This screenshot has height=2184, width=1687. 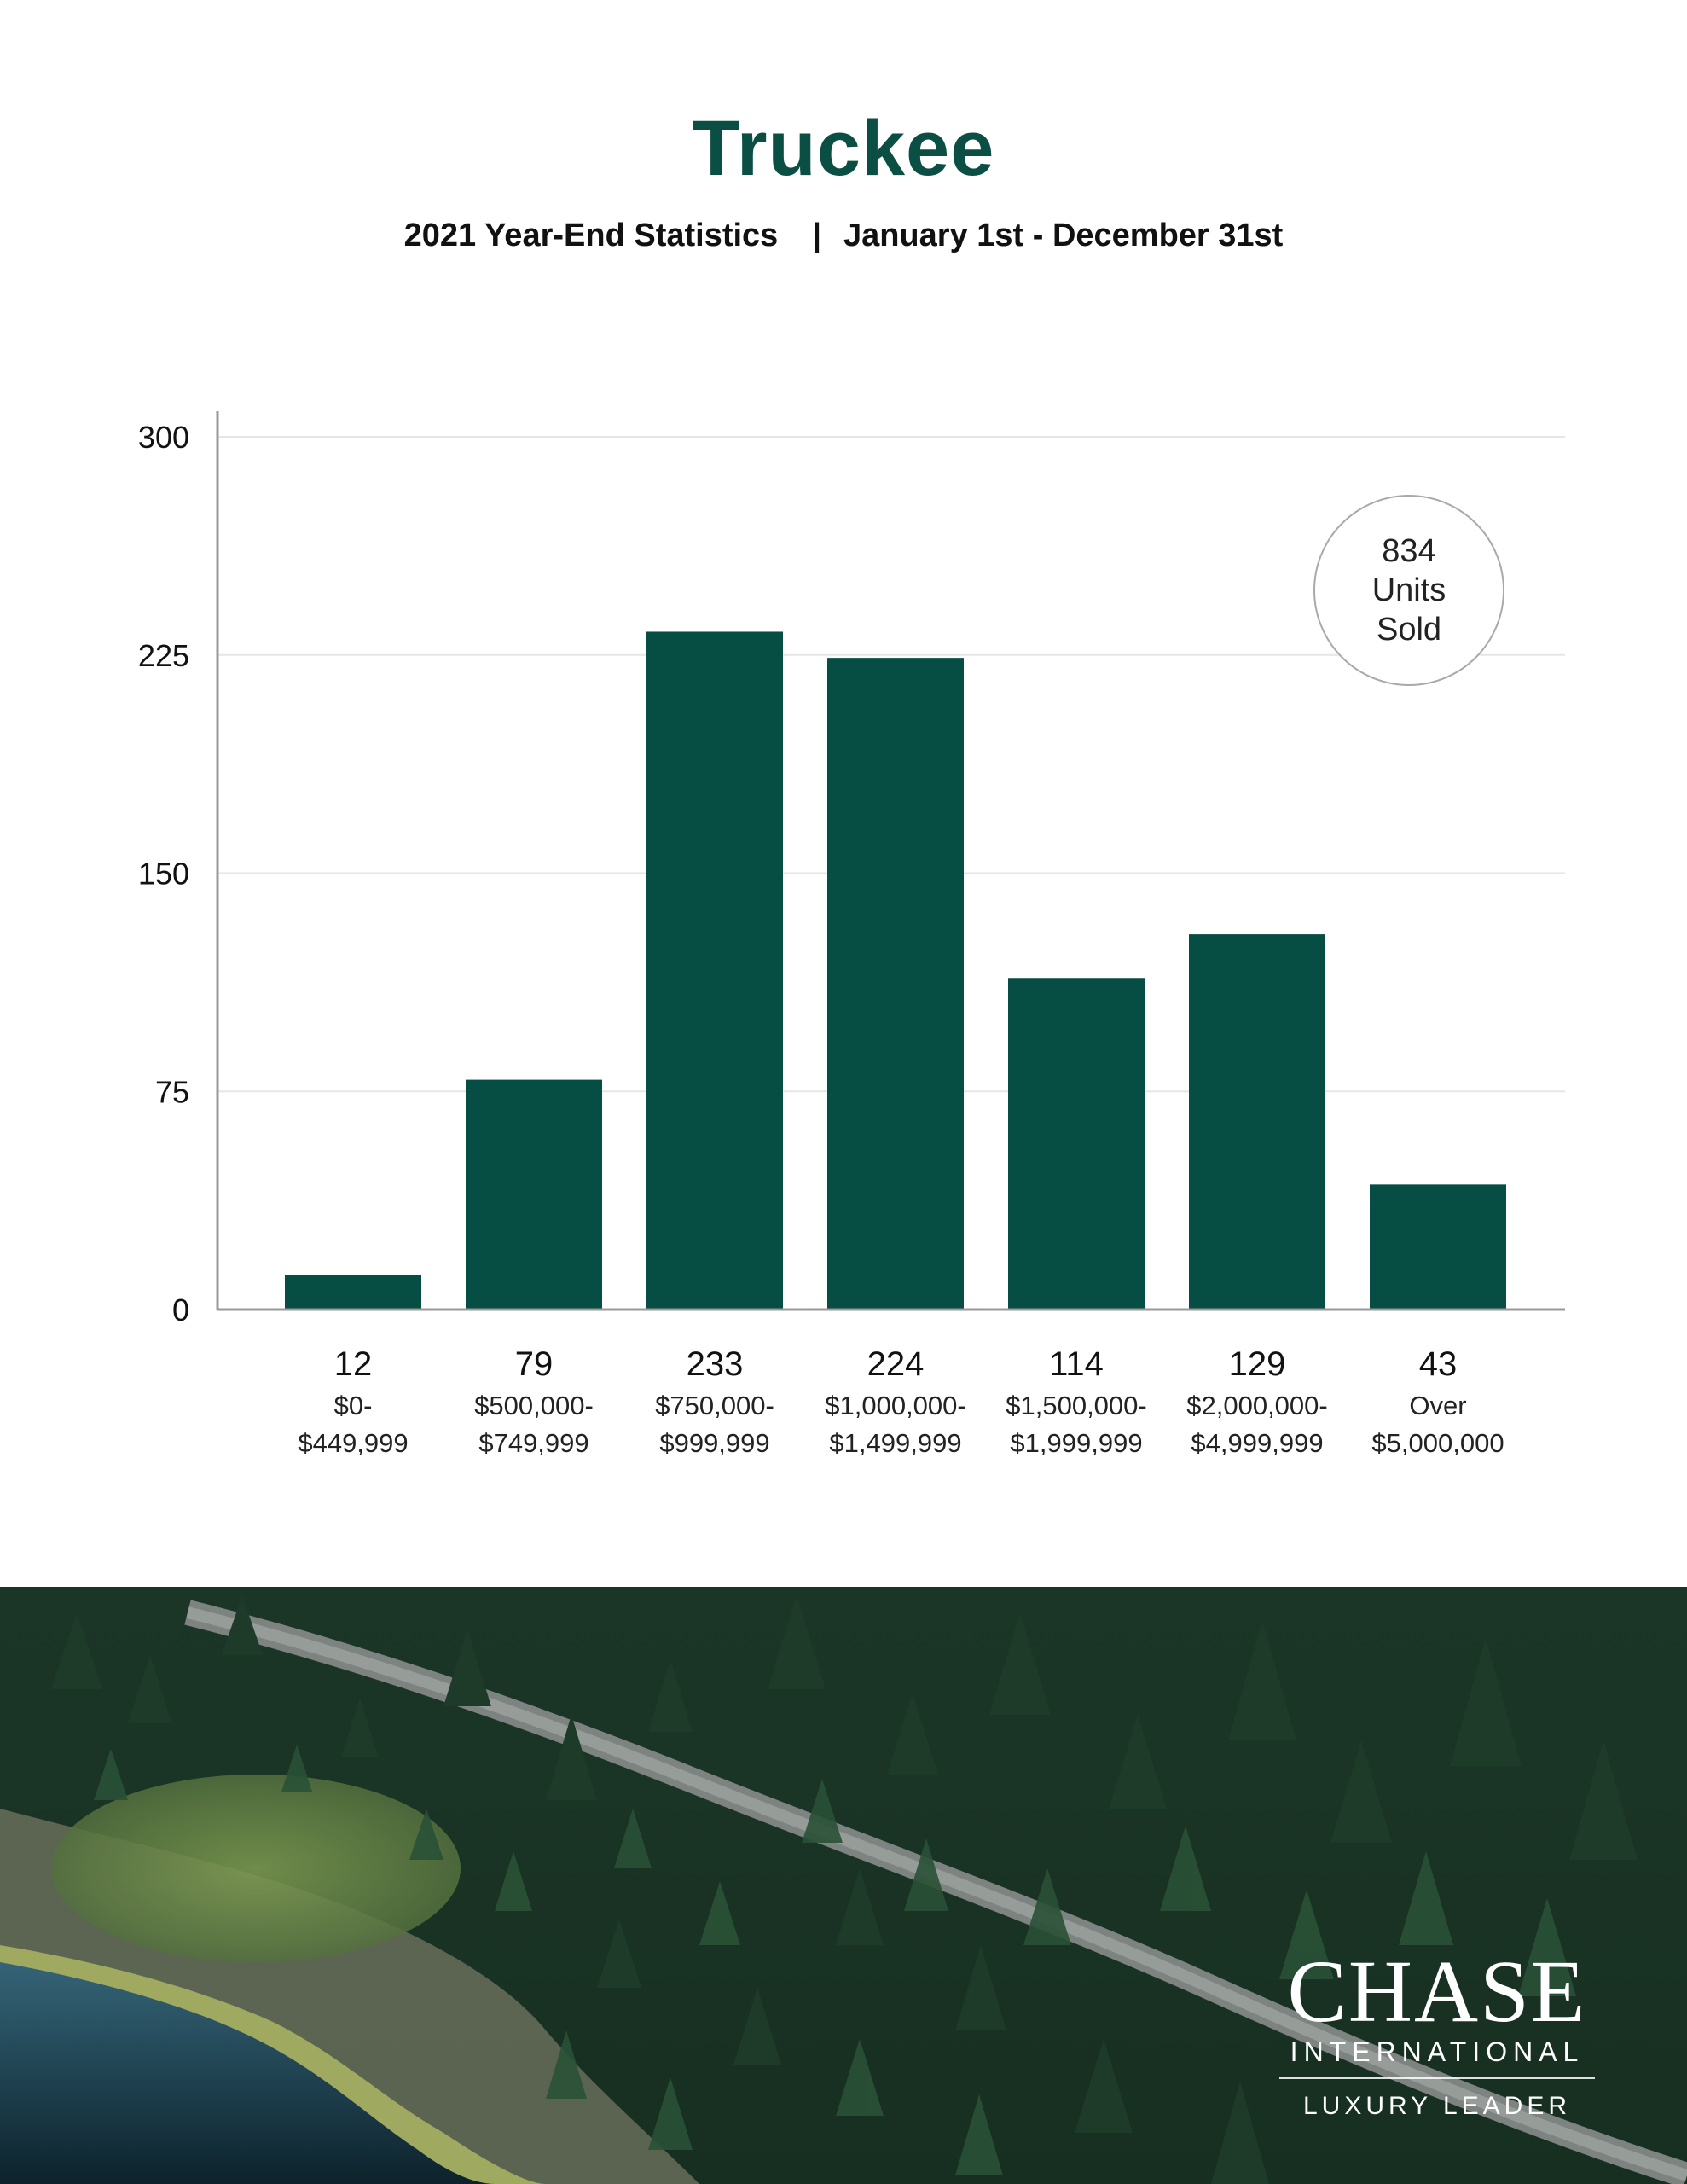 What do you see at coordinates (1076, 1364) in the screenshot?
I see `bar-value-label: 114` at bounding box center [1076, 1364].